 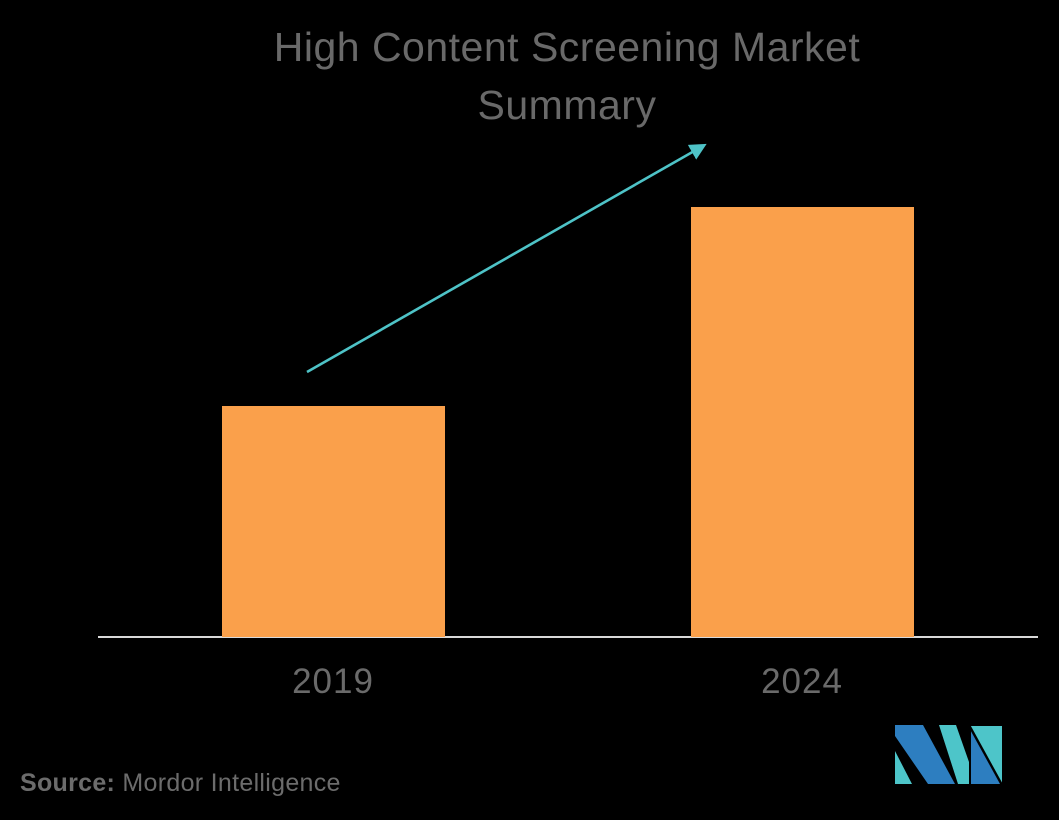 What do you see at coordinates (925, 754) in the screenshot?
I see `logo-m-diagonal-shape` at bounding box center [925, 754].